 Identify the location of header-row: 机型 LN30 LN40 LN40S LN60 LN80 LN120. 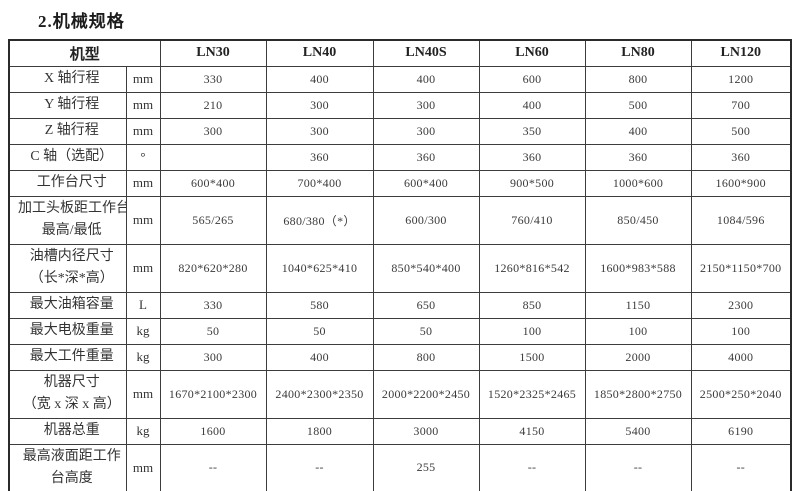
(400, 53).